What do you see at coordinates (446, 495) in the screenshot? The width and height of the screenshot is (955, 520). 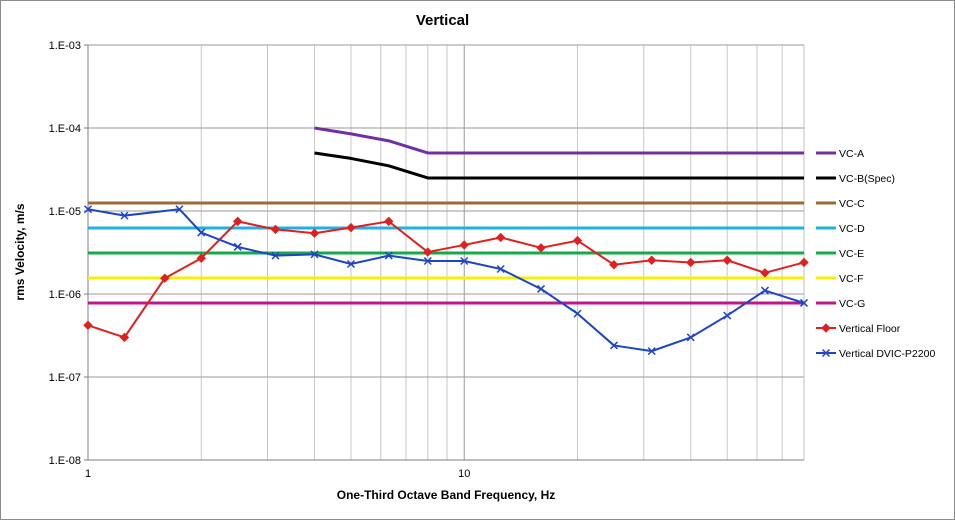 I see `x-axis-label: One-Third Octave Band Frequency, Hz` at bounding box center [446, 495].